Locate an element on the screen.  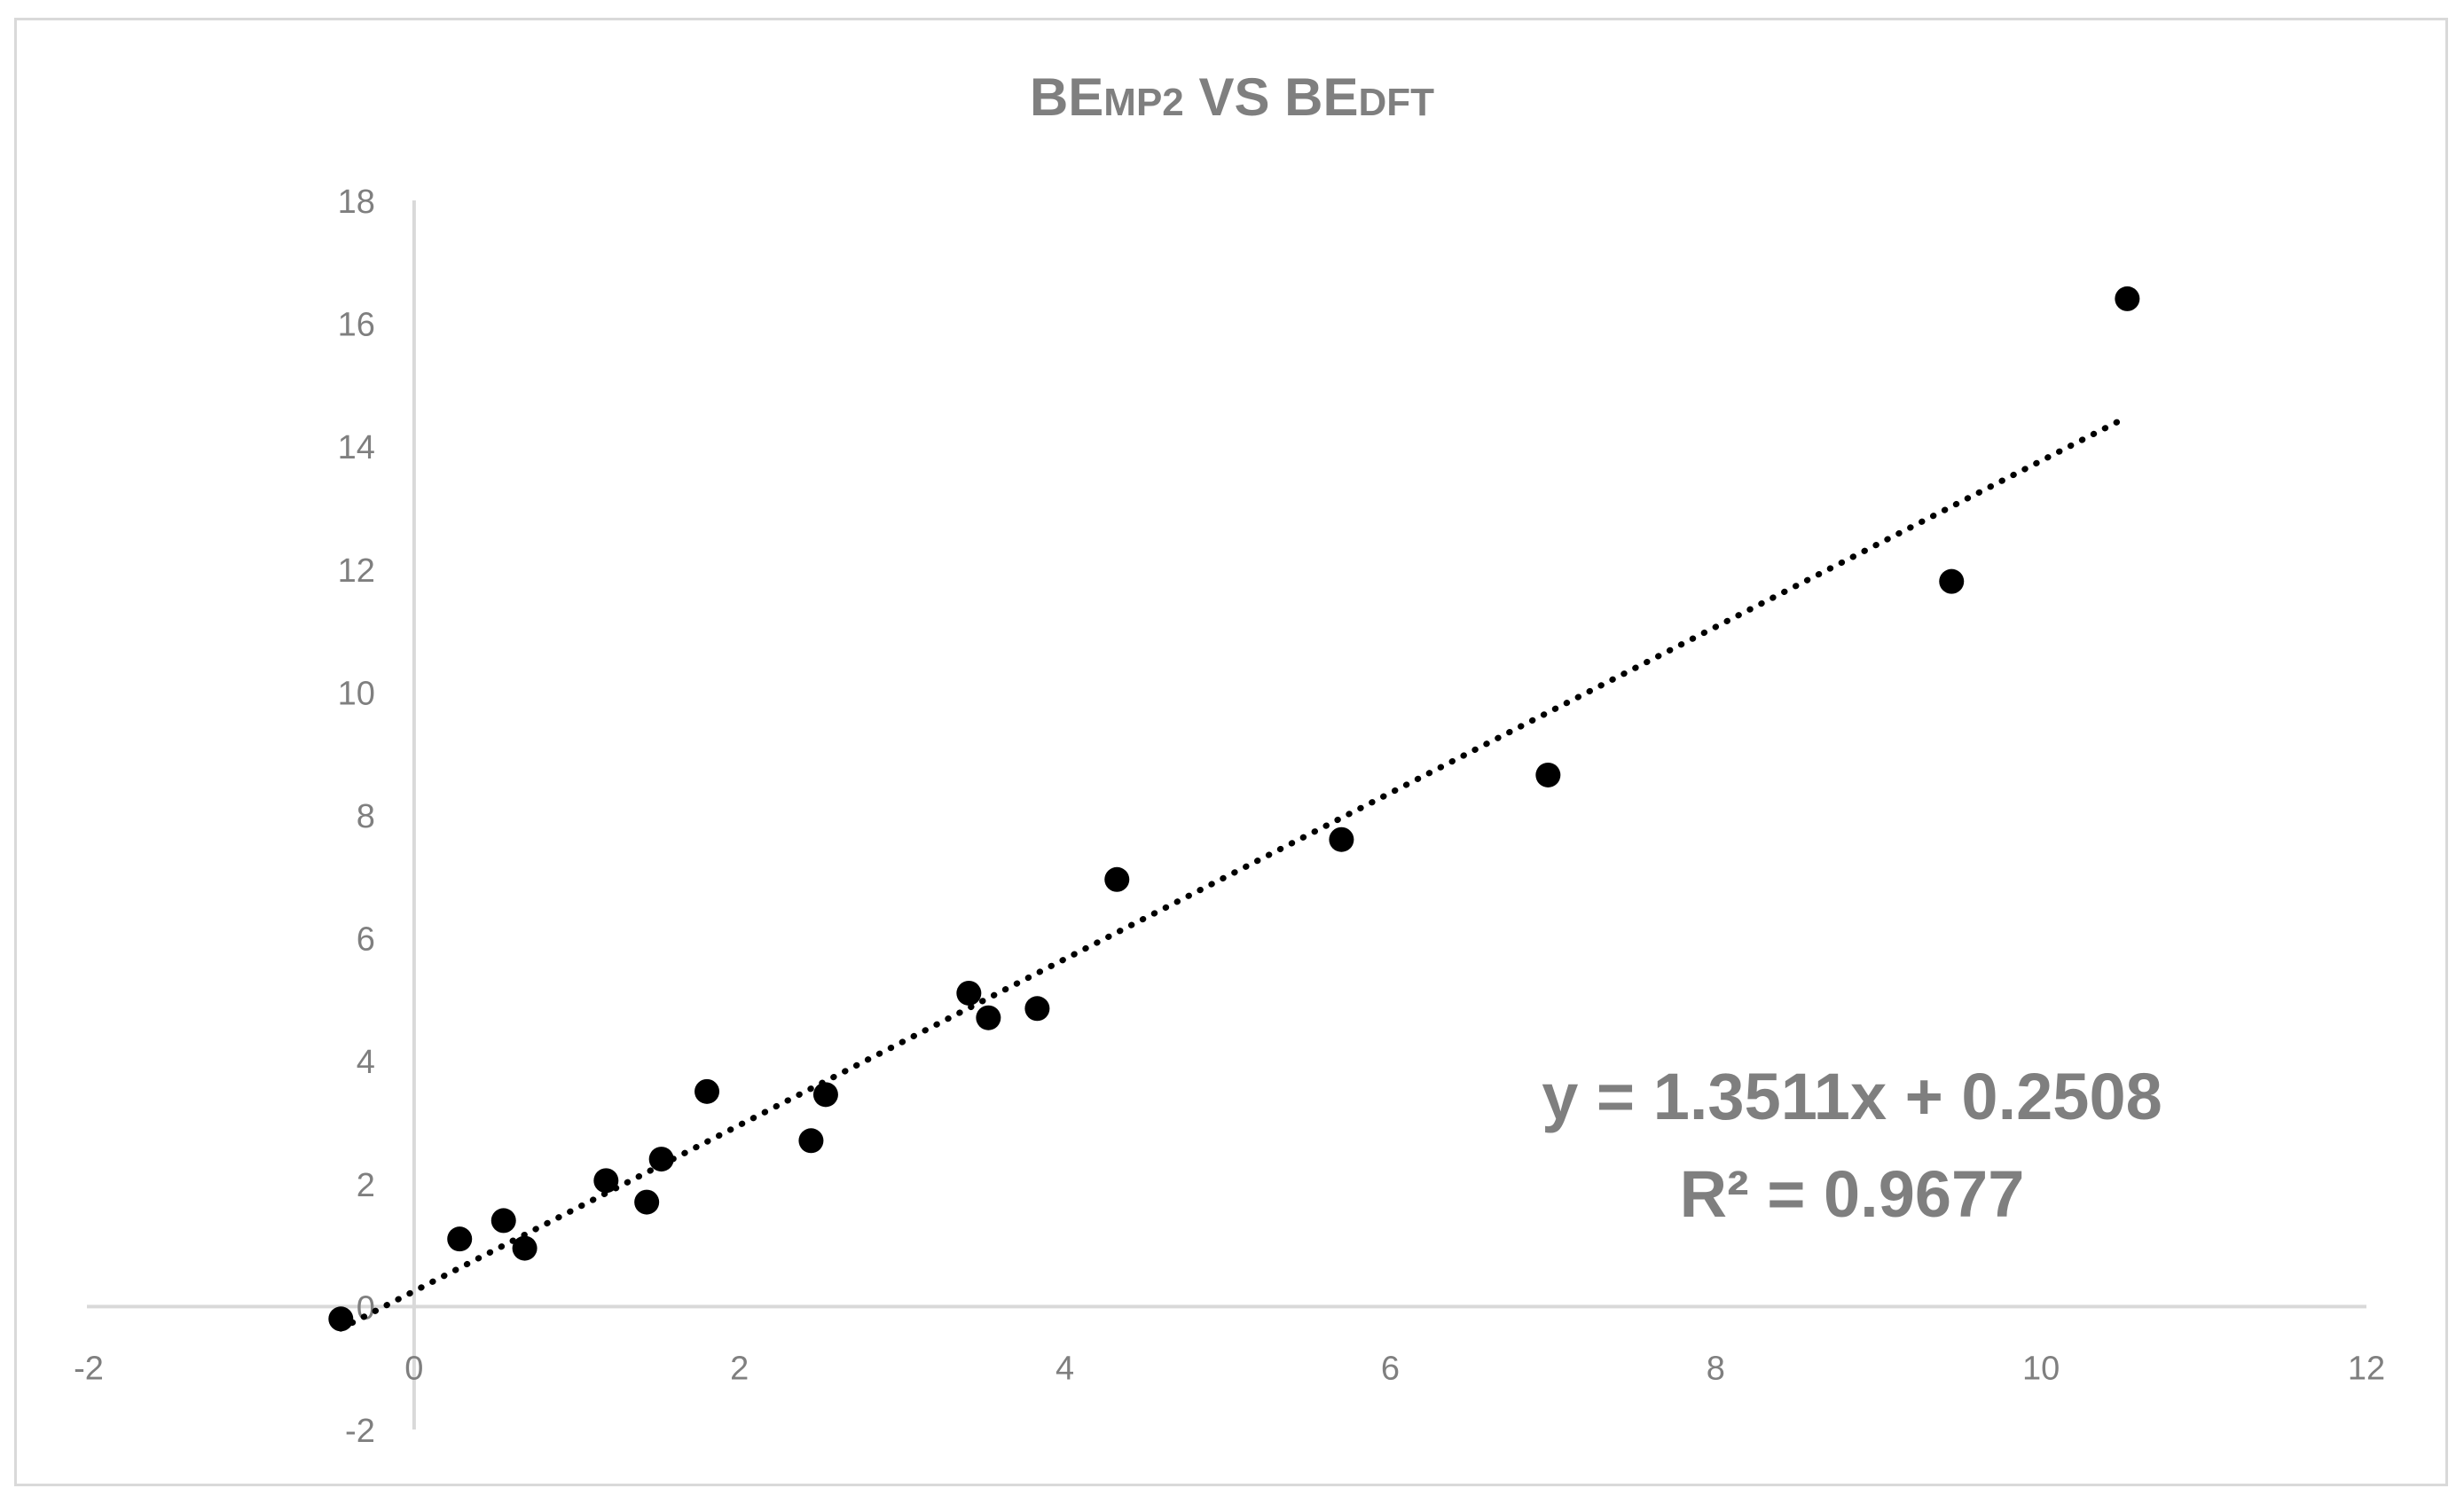
x-tick-label: 4 is located at coordinates (1064, 1368).